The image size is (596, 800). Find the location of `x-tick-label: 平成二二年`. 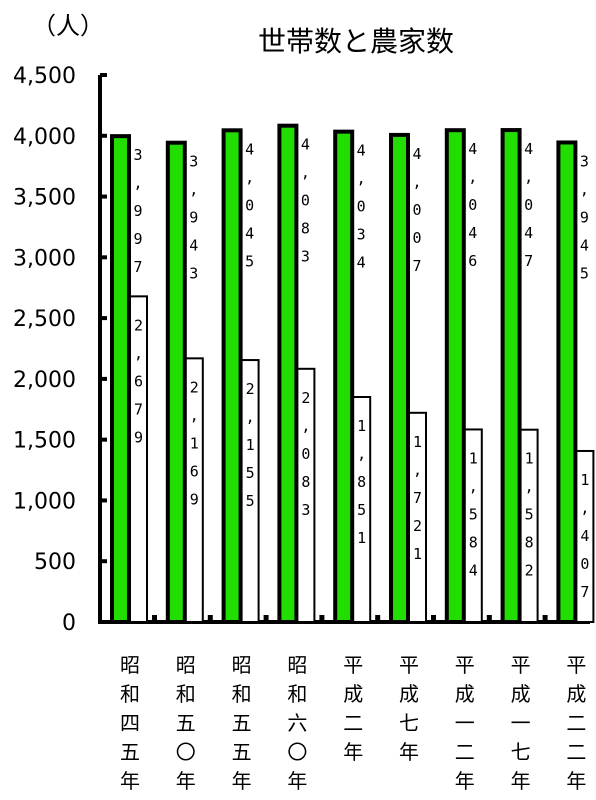

x-tick-label: 平成二二年 is located at coordinates (576, 723).